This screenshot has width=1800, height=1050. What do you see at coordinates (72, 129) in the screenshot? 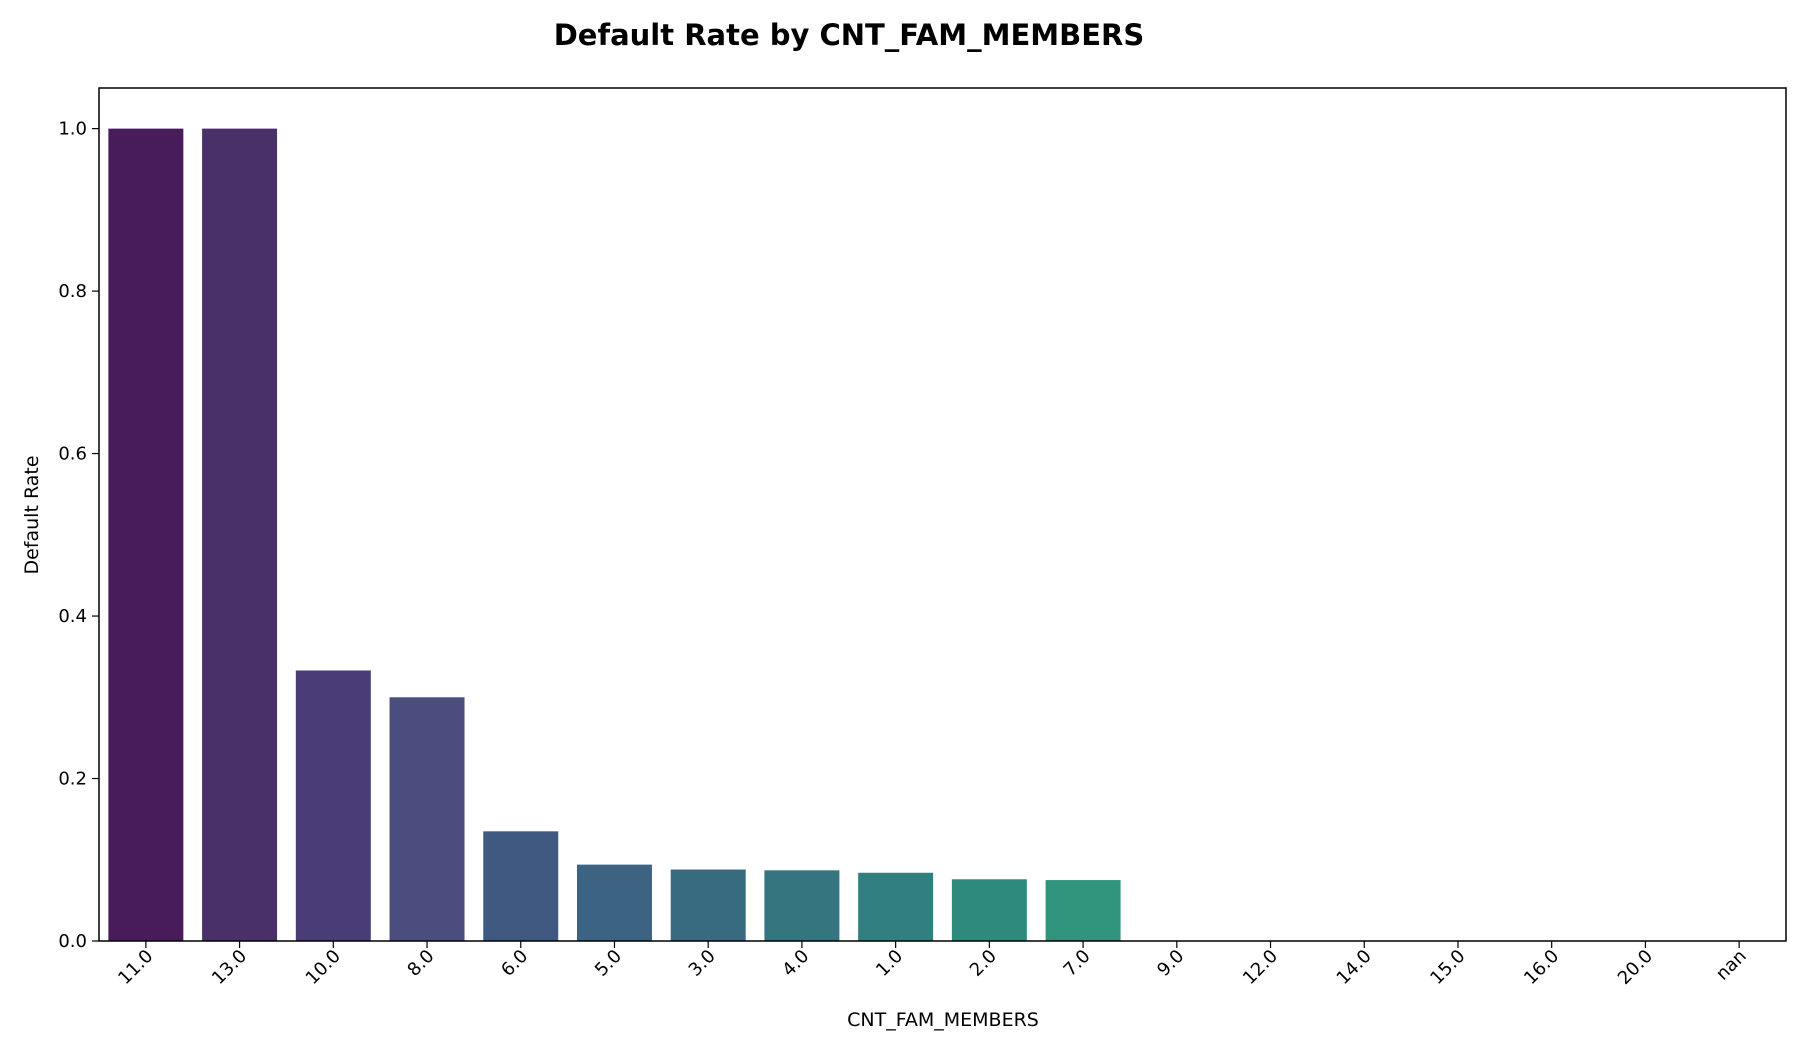
I see `y-tick-label: 1.0` at bounding box center [72, 129].